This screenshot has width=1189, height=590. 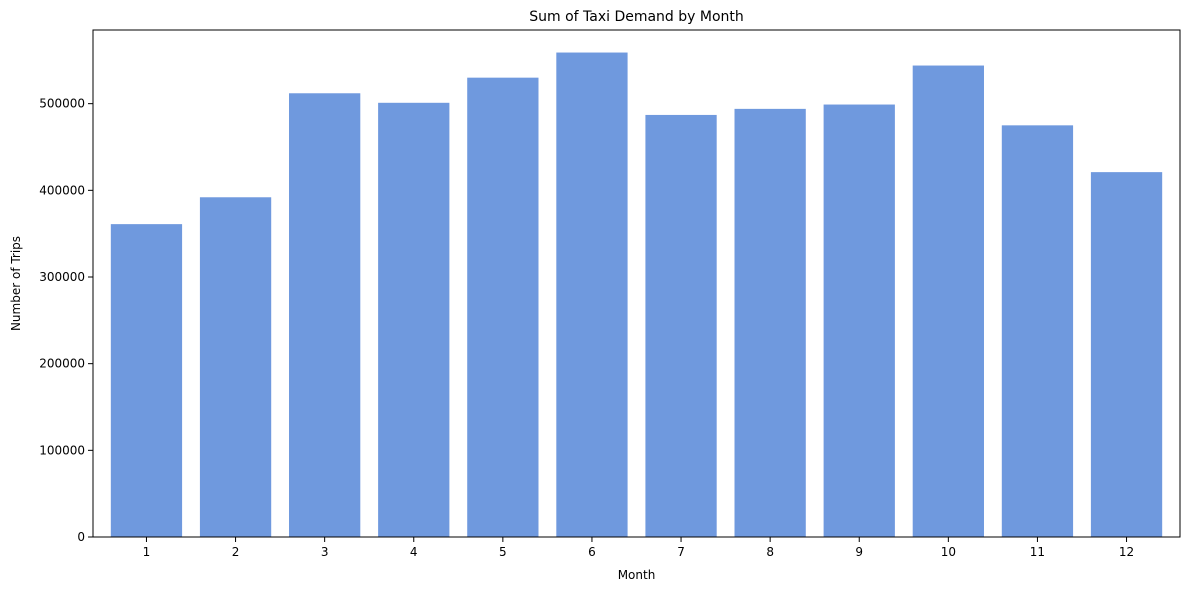 What do you see at coordinates (16, 283) in the screenshot?
I see `y-axis-title: Number of Trips` at bounding box center [16, 283].